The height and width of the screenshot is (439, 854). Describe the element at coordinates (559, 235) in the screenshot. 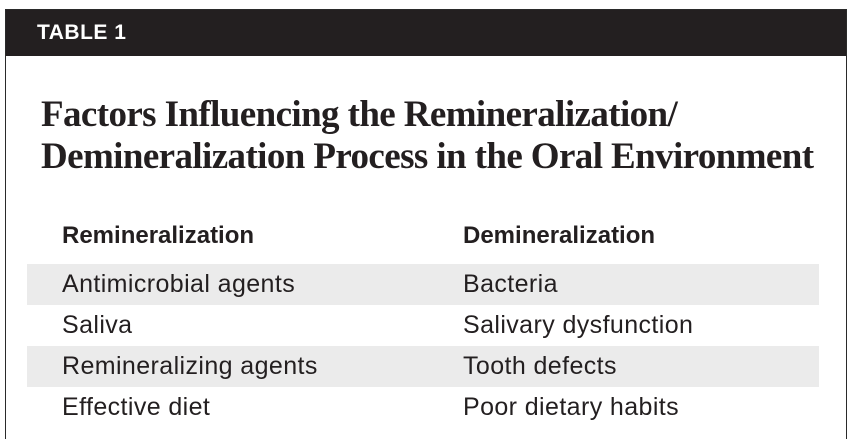

I see `column-header-demineralization: Demineralization` at that location.